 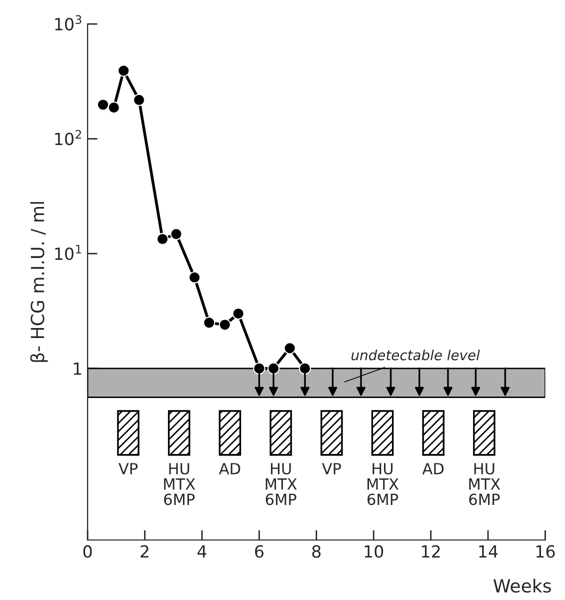 What do you see at coordinates (144, 551) in the screenshot?
I see `x-tick-label: 2` at bounding box center [144, 551].